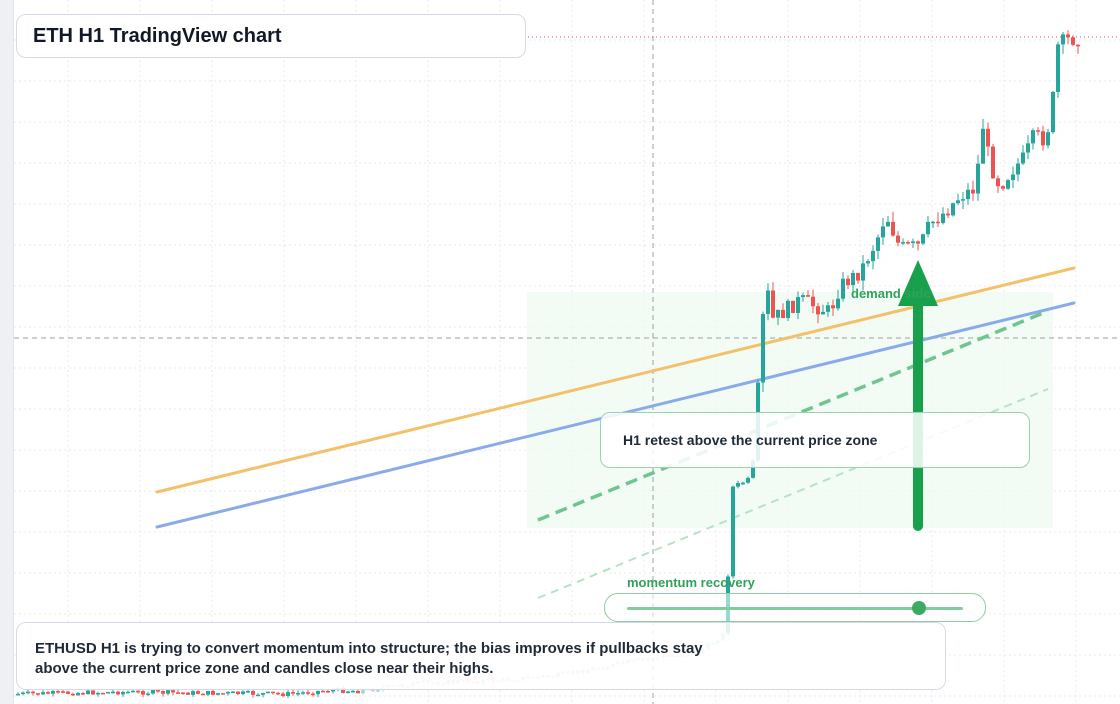 This screenshot has height=704, width=1120. I want to click on title-card: ETH H1 TradingView chart, so click(271, 36).